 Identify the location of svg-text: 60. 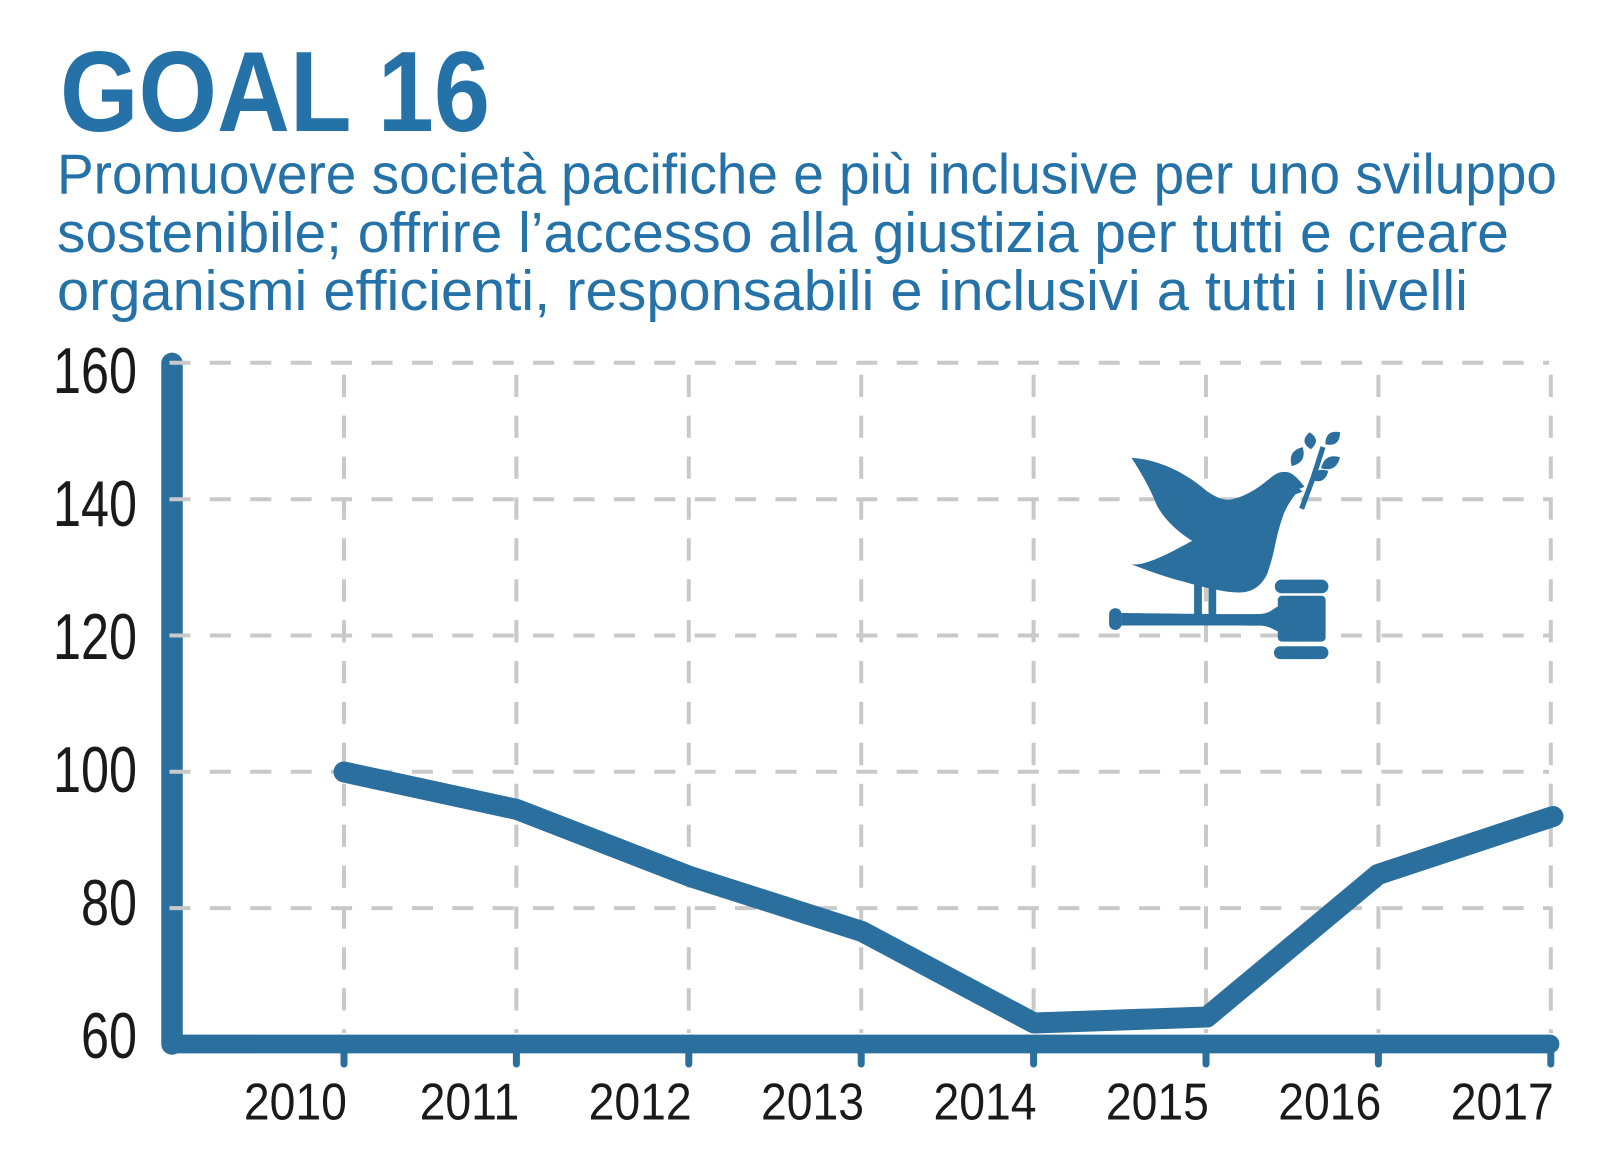
(109, 1036).